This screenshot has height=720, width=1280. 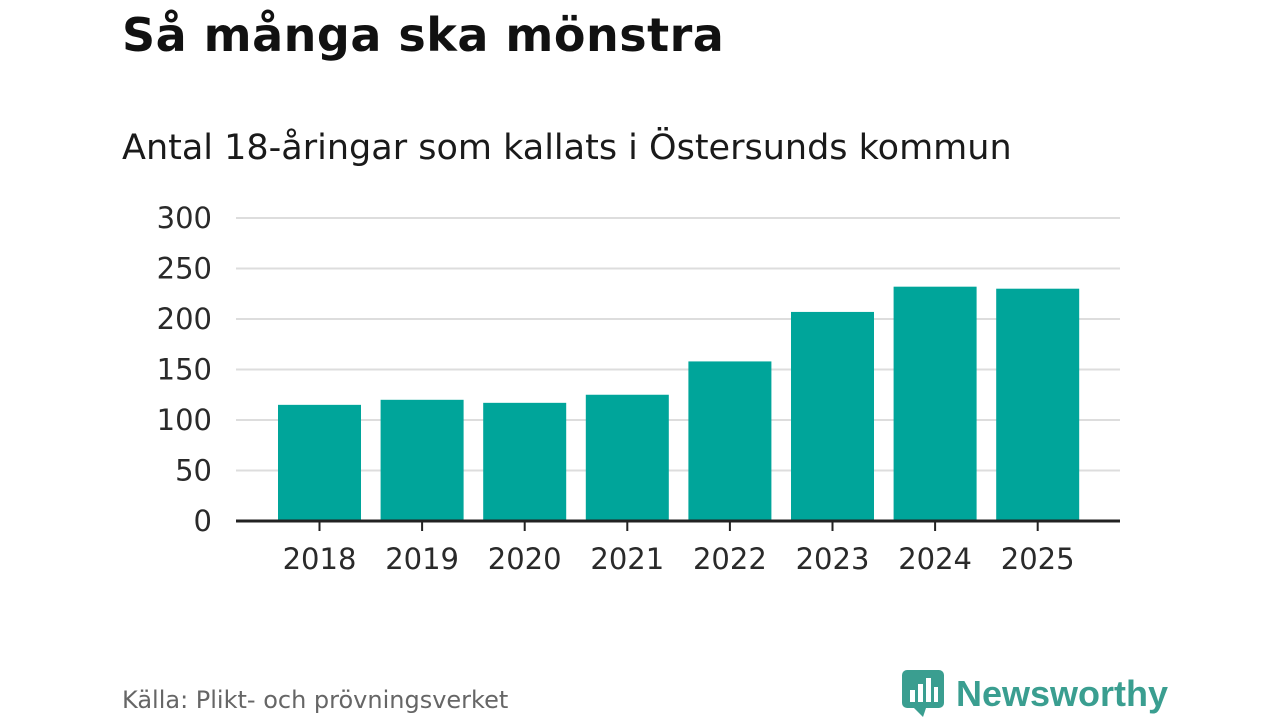 I want to click on y-tick-label: 50, so click(x=193, y=471).